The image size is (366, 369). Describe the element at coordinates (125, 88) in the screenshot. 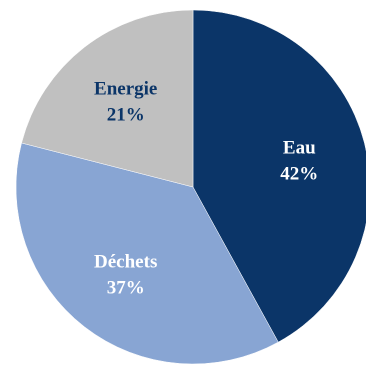

I see `slice-label-energie: Energie` at that location.